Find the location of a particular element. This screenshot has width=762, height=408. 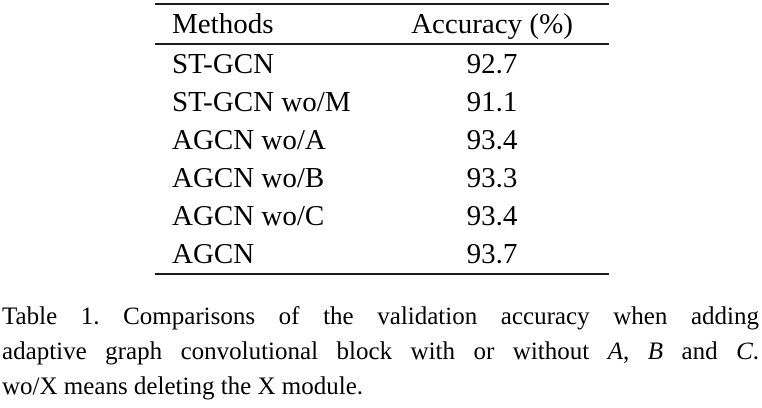

table-row: AGCN 93.7 is located at coordinates (382, 254).